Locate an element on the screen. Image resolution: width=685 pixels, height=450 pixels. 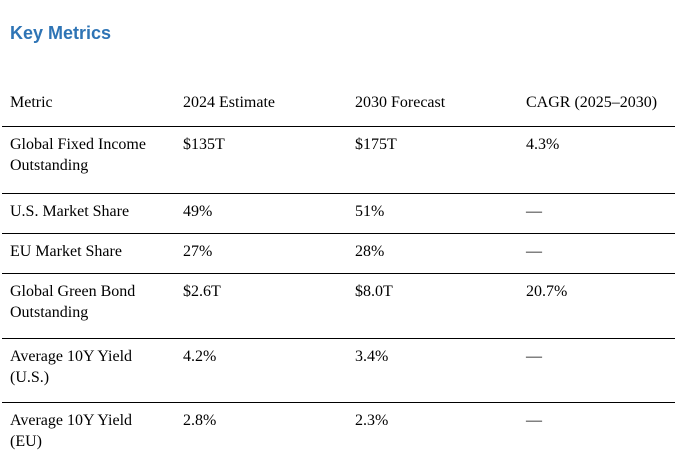
estimate-2024-cell: 4.2% is located at coordinates (200, 356).